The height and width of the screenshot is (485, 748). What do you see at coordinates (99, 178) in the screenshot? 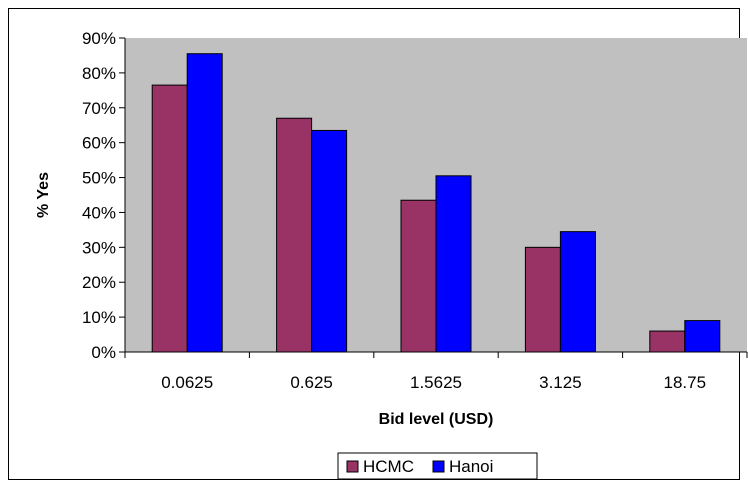
I see `y-tick-label: 50%` at bounding box center [99, 178].